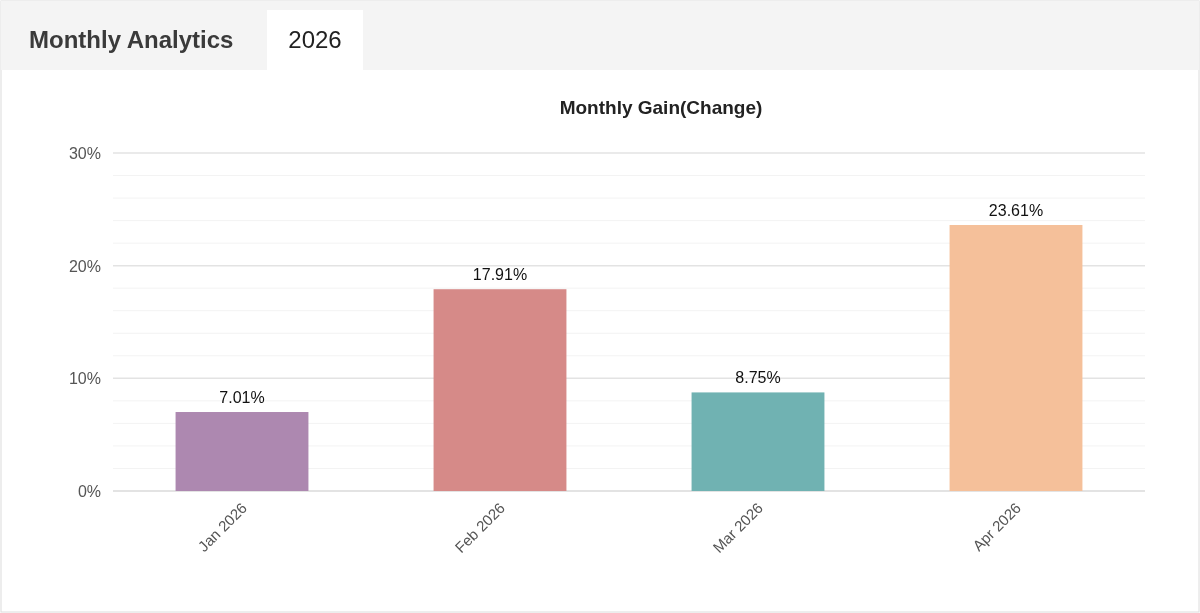 This screenshot has width=1200, height=613. What do you see at coordinates (84, 379) in the screenshot?
I see `y-tick-label: 10%` at bounding box center [84, 379].